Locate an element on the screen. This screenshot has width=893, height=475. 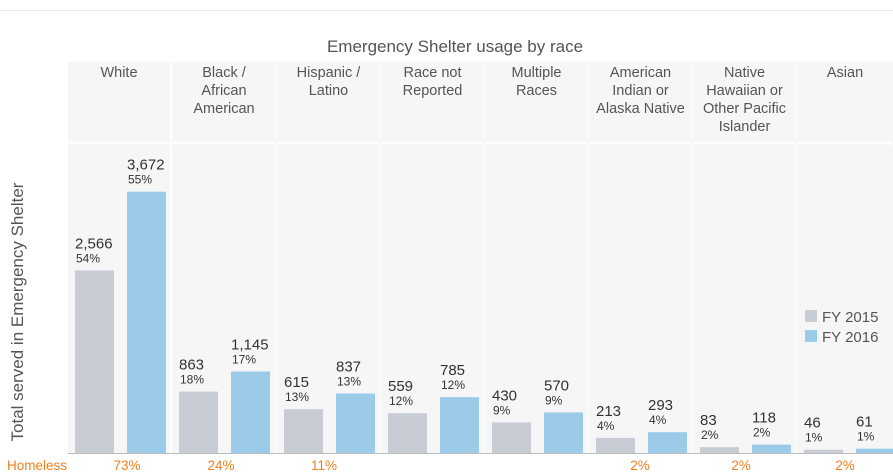
category-label: Multiple is located at coordinates (537, 73).